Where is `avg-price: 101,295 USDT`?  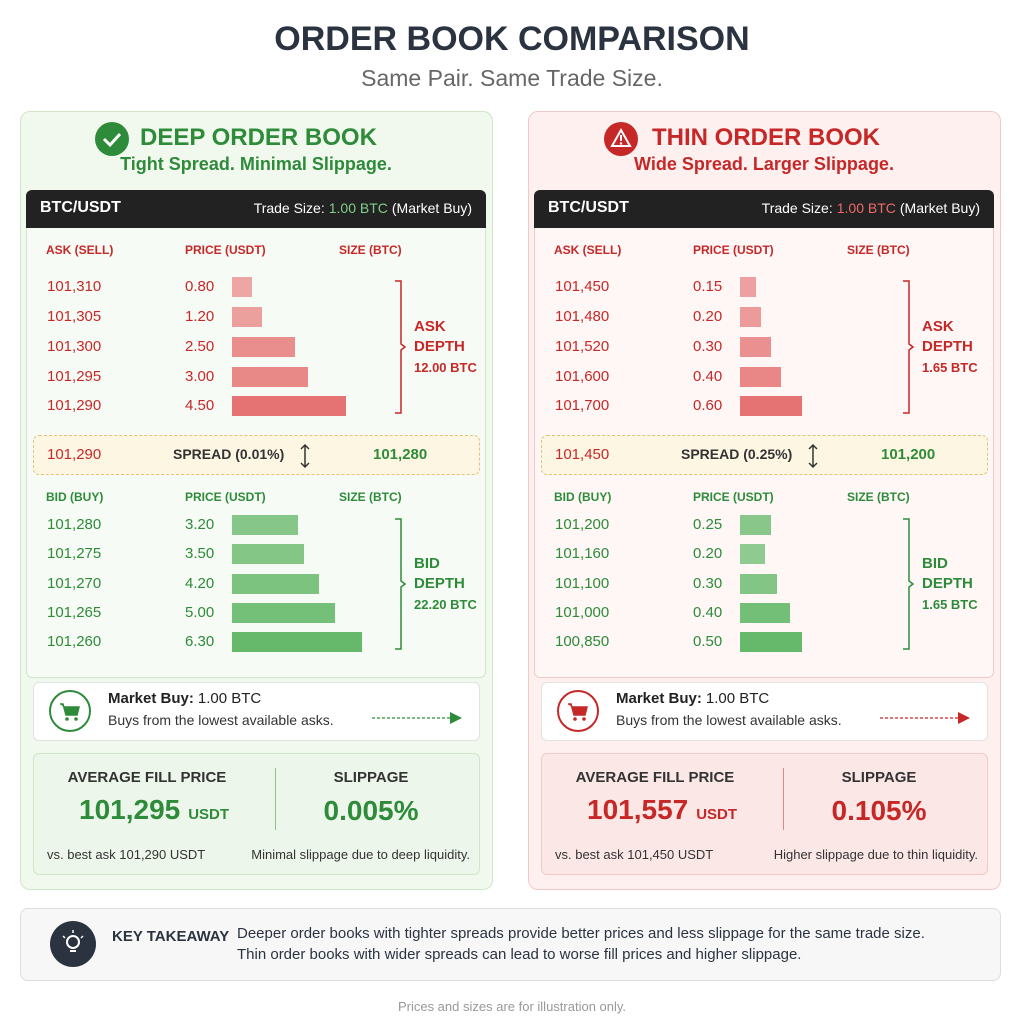
avg-price: 101,295 USDT is located at coordinates (154, 810).